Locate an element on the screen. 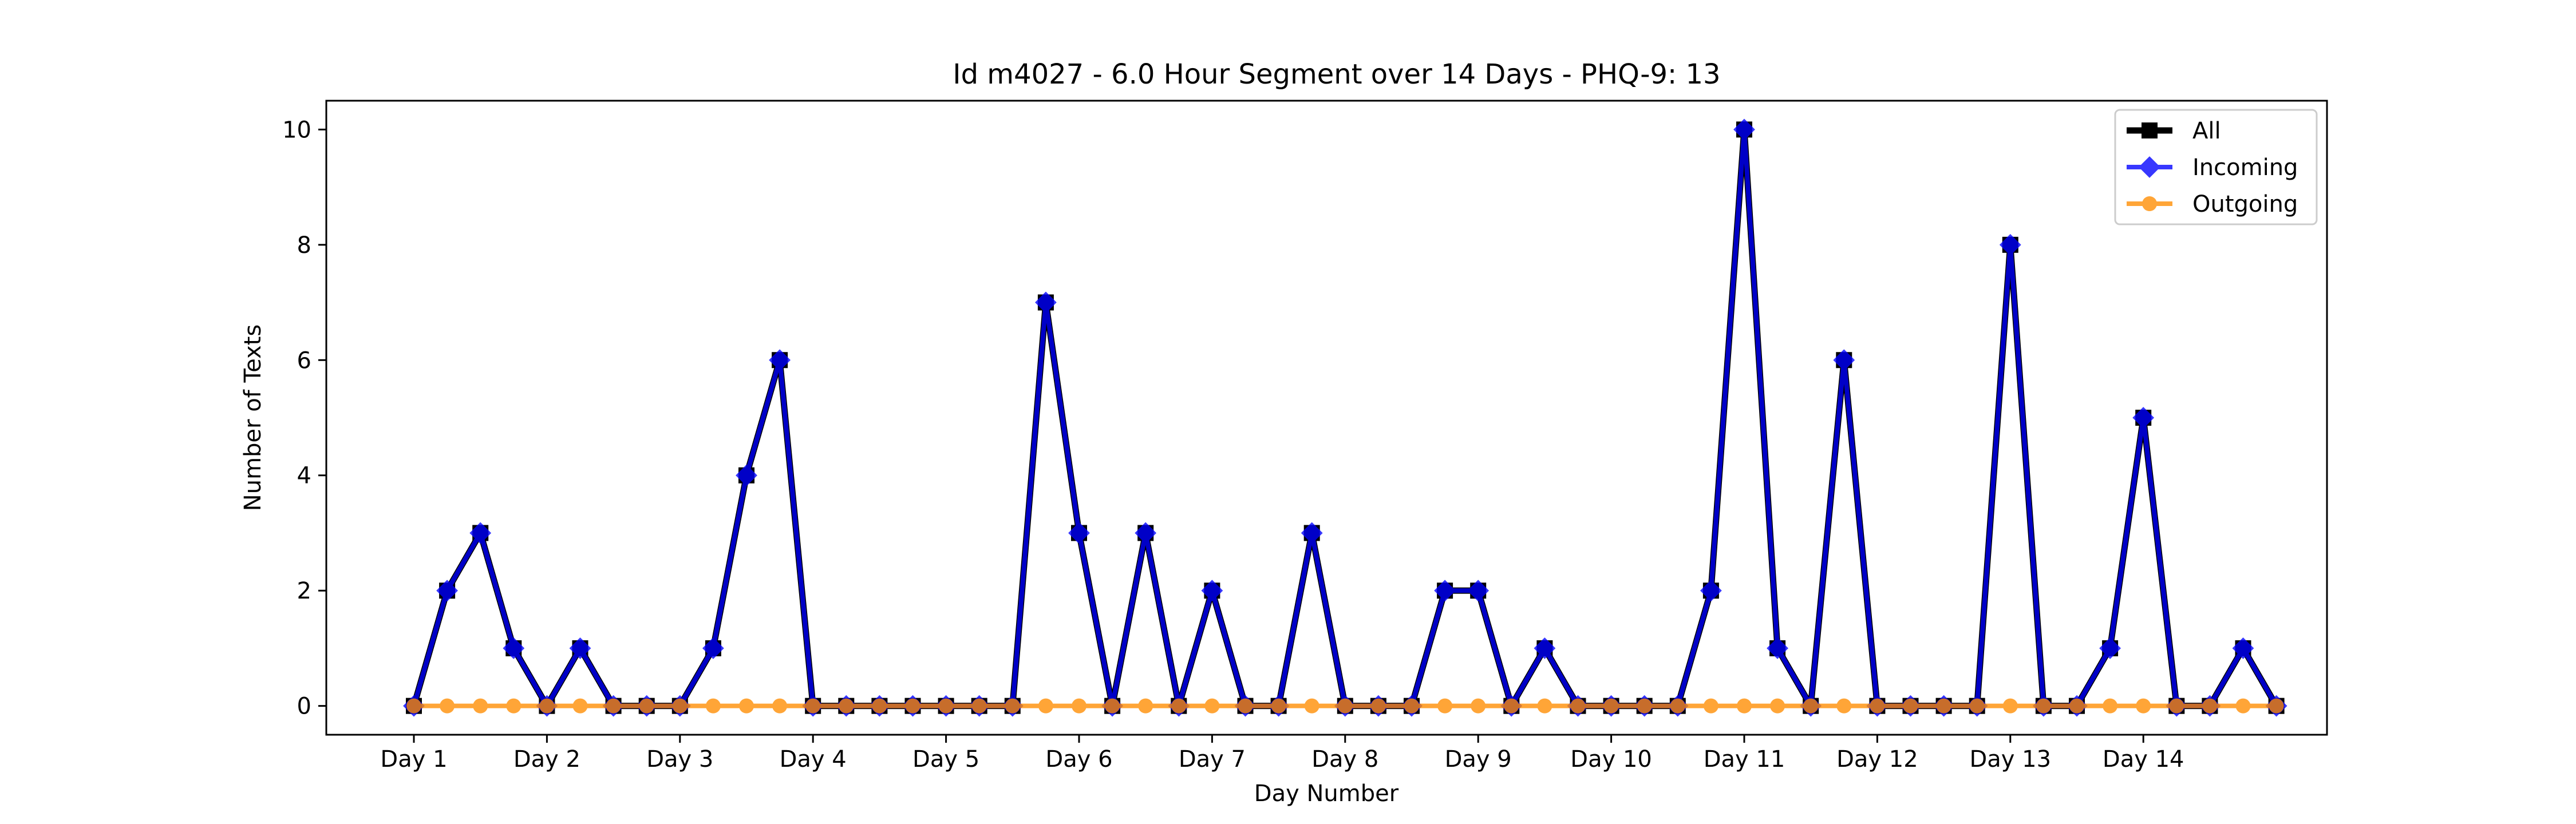  y-tick-label: 0 is located at coordinates (304, 707).